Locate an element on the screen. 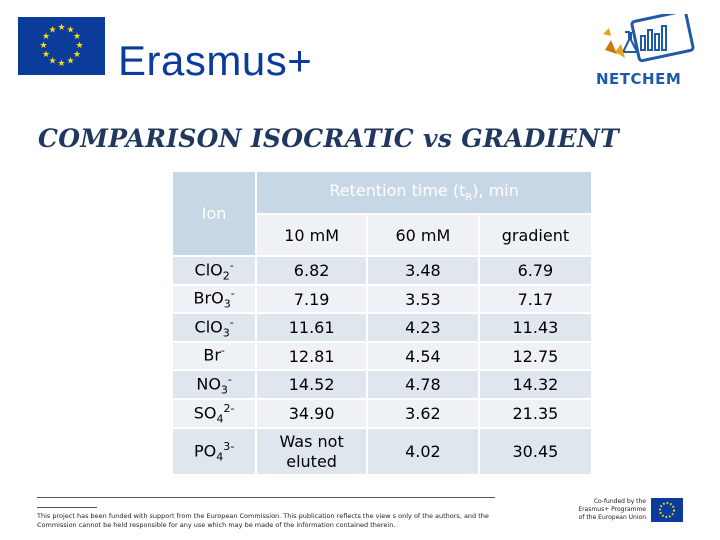  table-row: Br- 12.81 4.54 12.75 is located at coordinates (383, 357).